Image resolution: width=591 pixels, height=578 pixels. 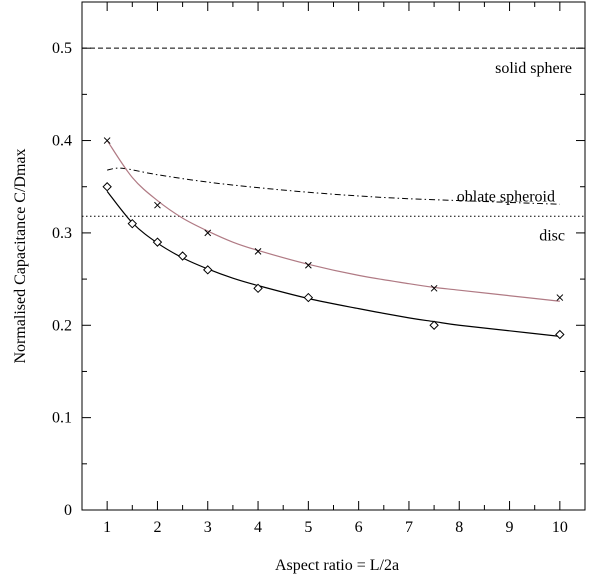 What do you see at coordinates (333, 186) in the screenshot?
I see `oblate-spheroid-line` at bounding box center [333, 186].